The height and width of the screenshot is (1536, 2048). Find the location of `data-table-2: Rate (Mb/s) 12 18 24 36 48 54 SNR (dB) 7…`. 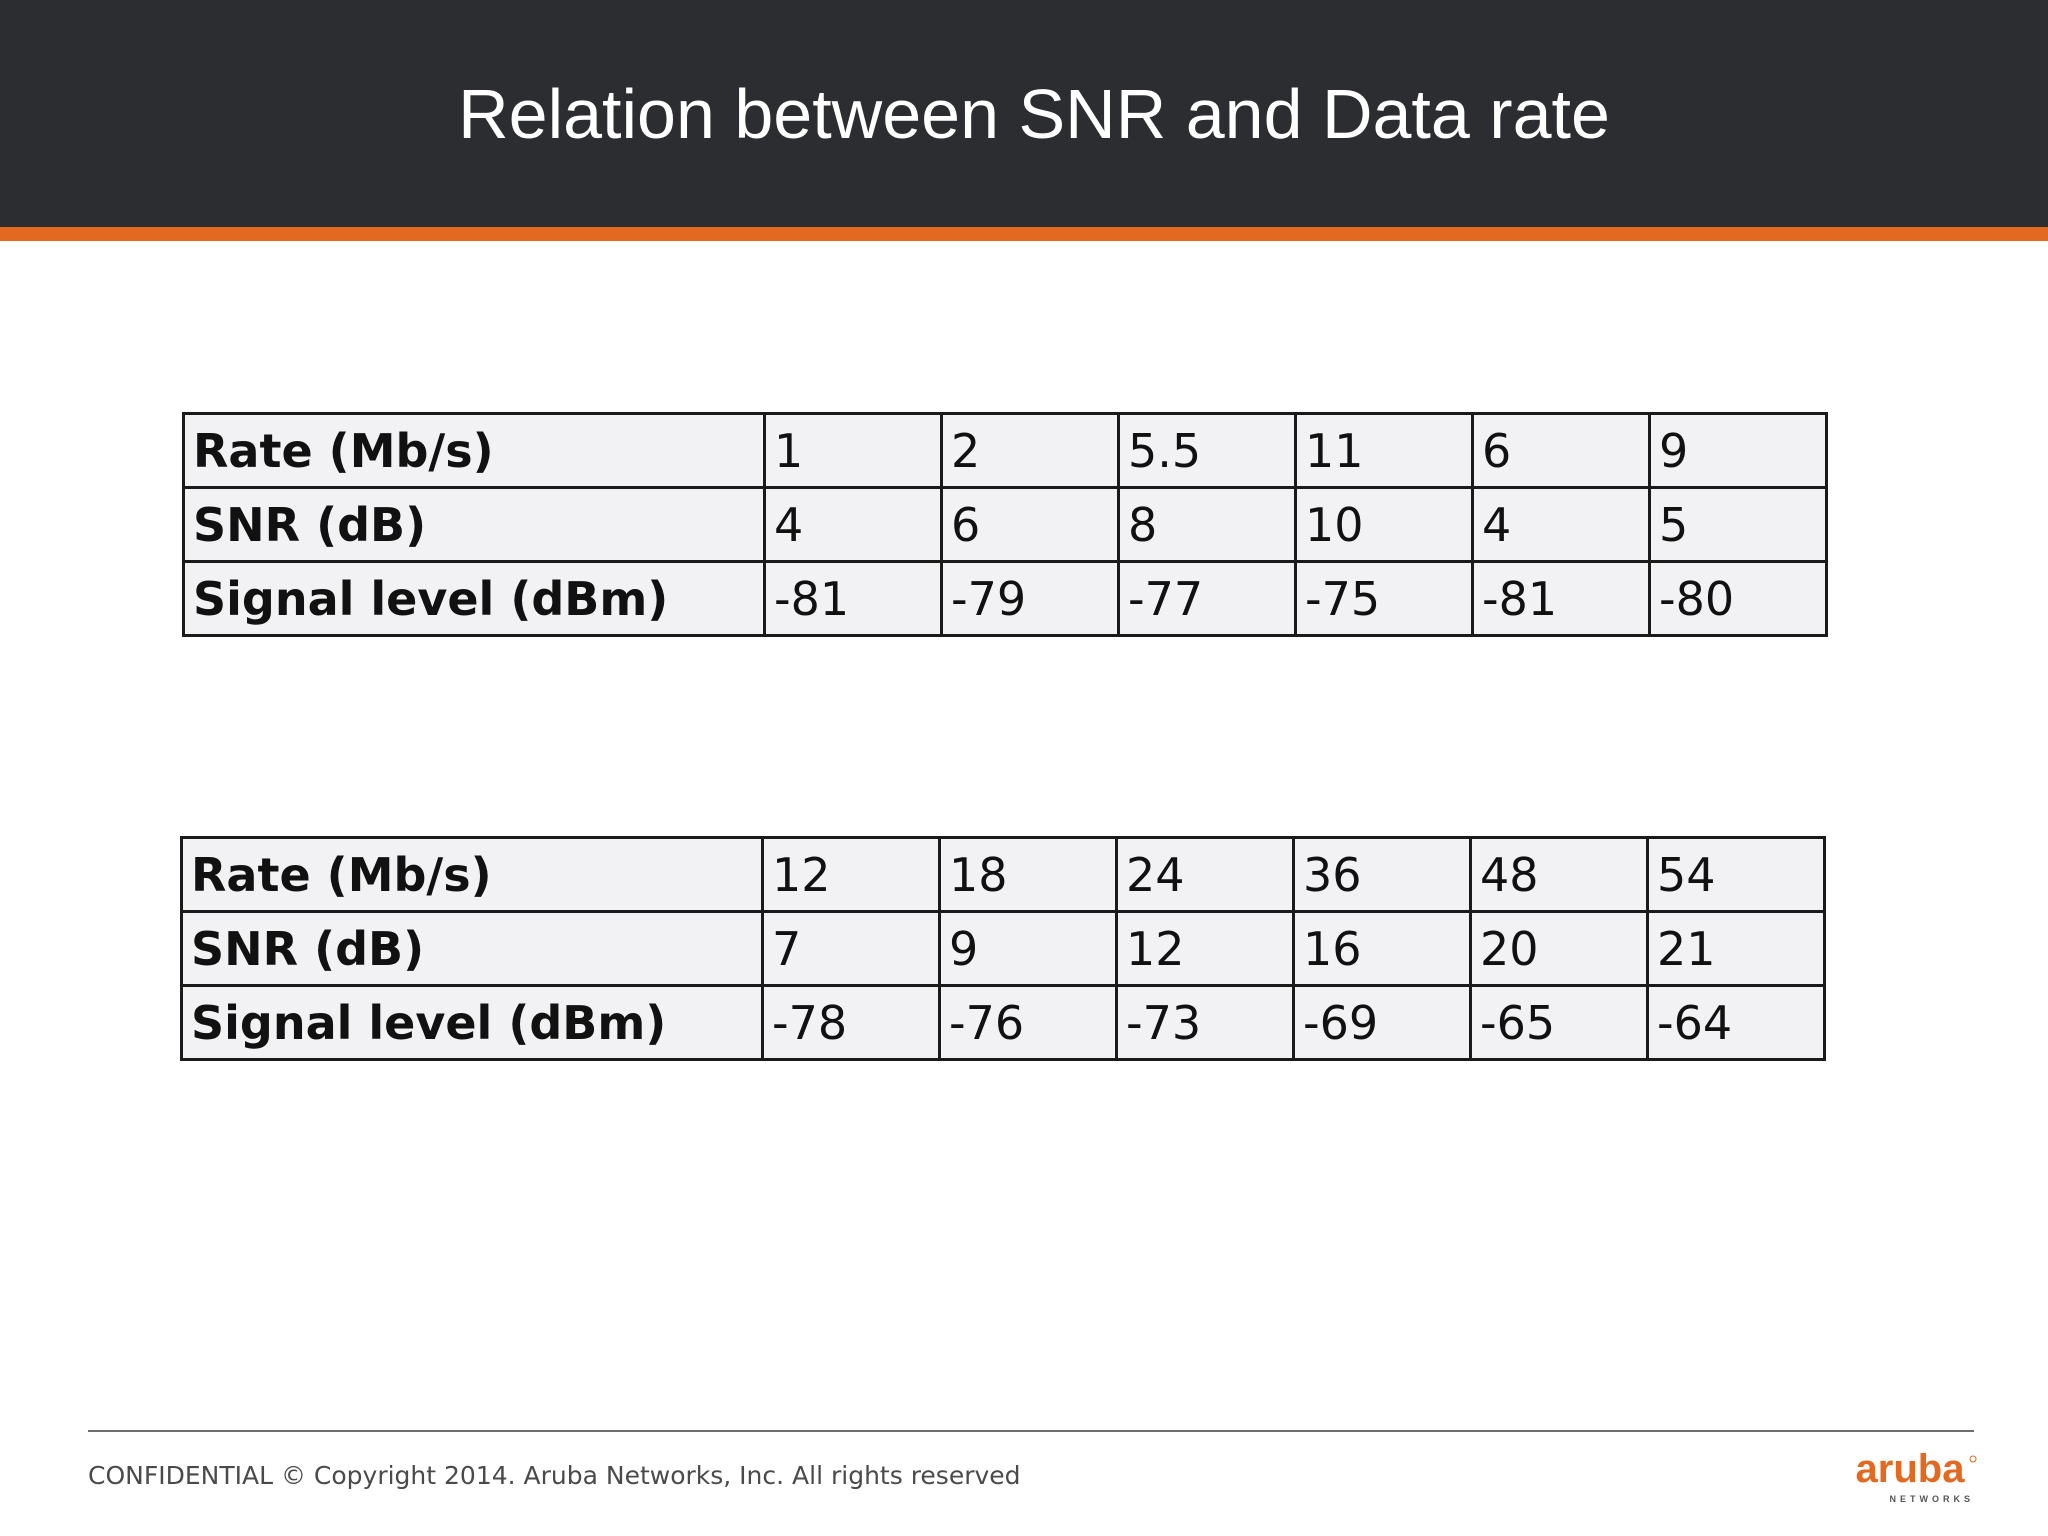

data-table-2: Rate (Mb/s) 12 18 24 36 48 54 SNR (dB) 7… is located at coordinates (1003, 948).